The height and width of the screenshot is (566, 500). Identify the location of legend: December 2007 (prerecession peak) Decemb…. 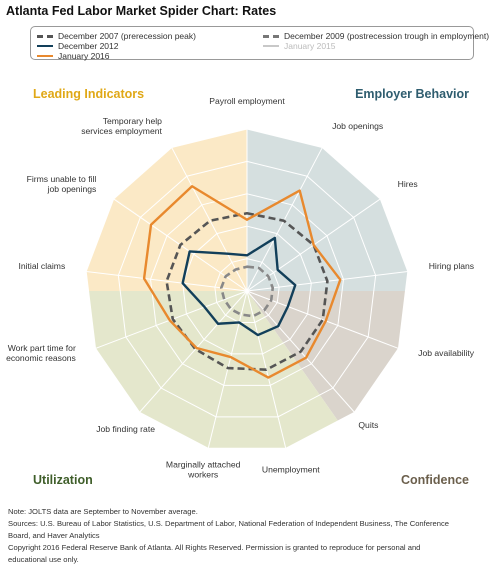
(259, 43).